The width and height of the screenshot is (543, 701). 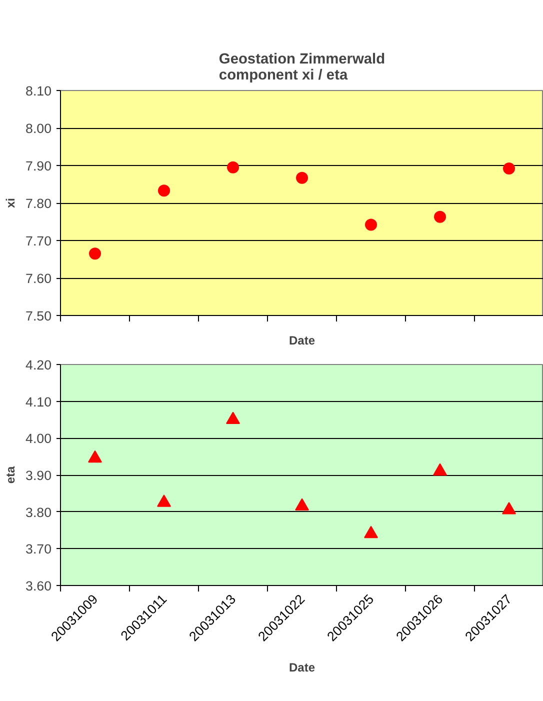 What do you see at coordinates (39, 549) in the screenshot?
I see `y-tick-label: 3.70` at bounding box center [39, 549].